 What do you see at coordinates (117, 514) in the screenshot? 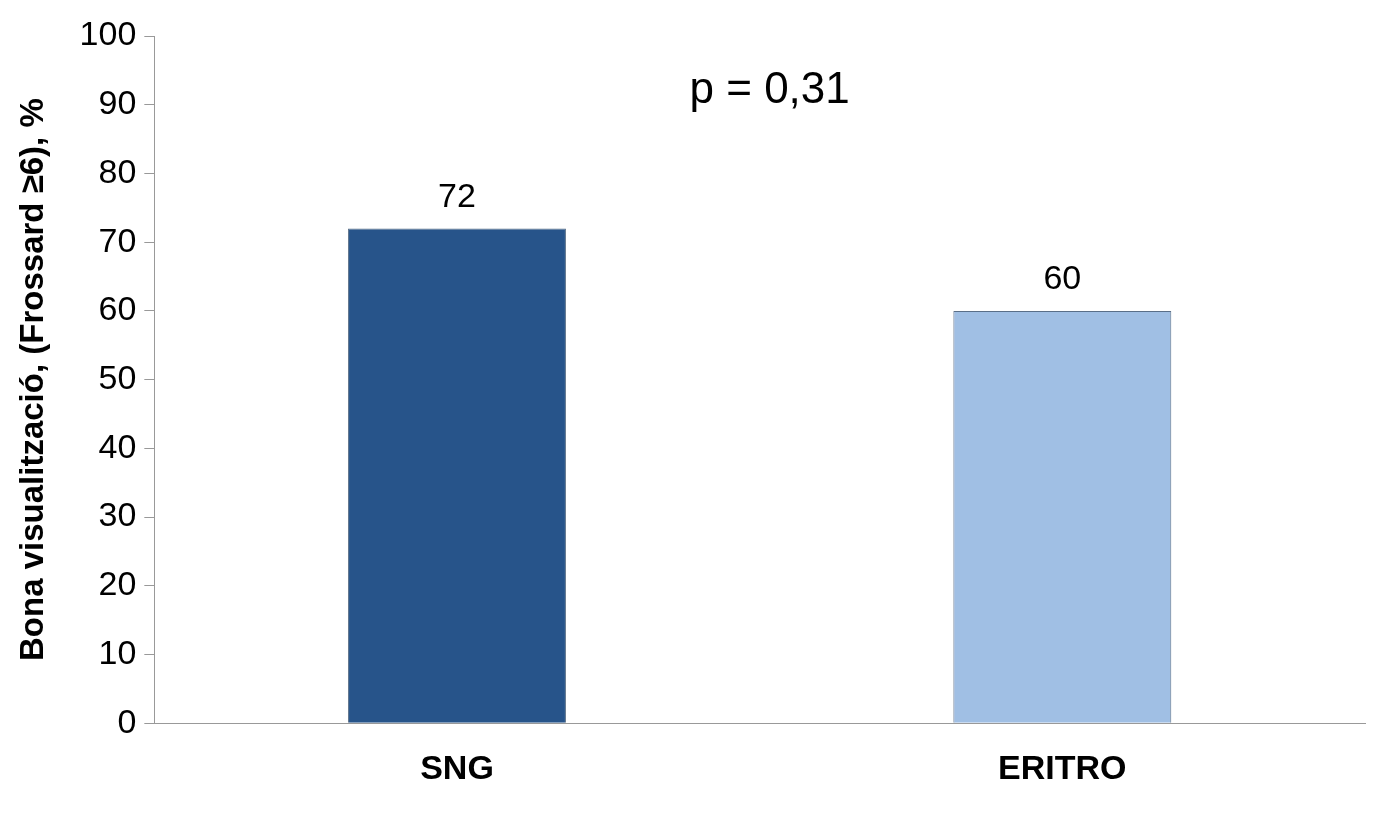
I see `y-tick-label: 30` at bounding box center [117, 514].